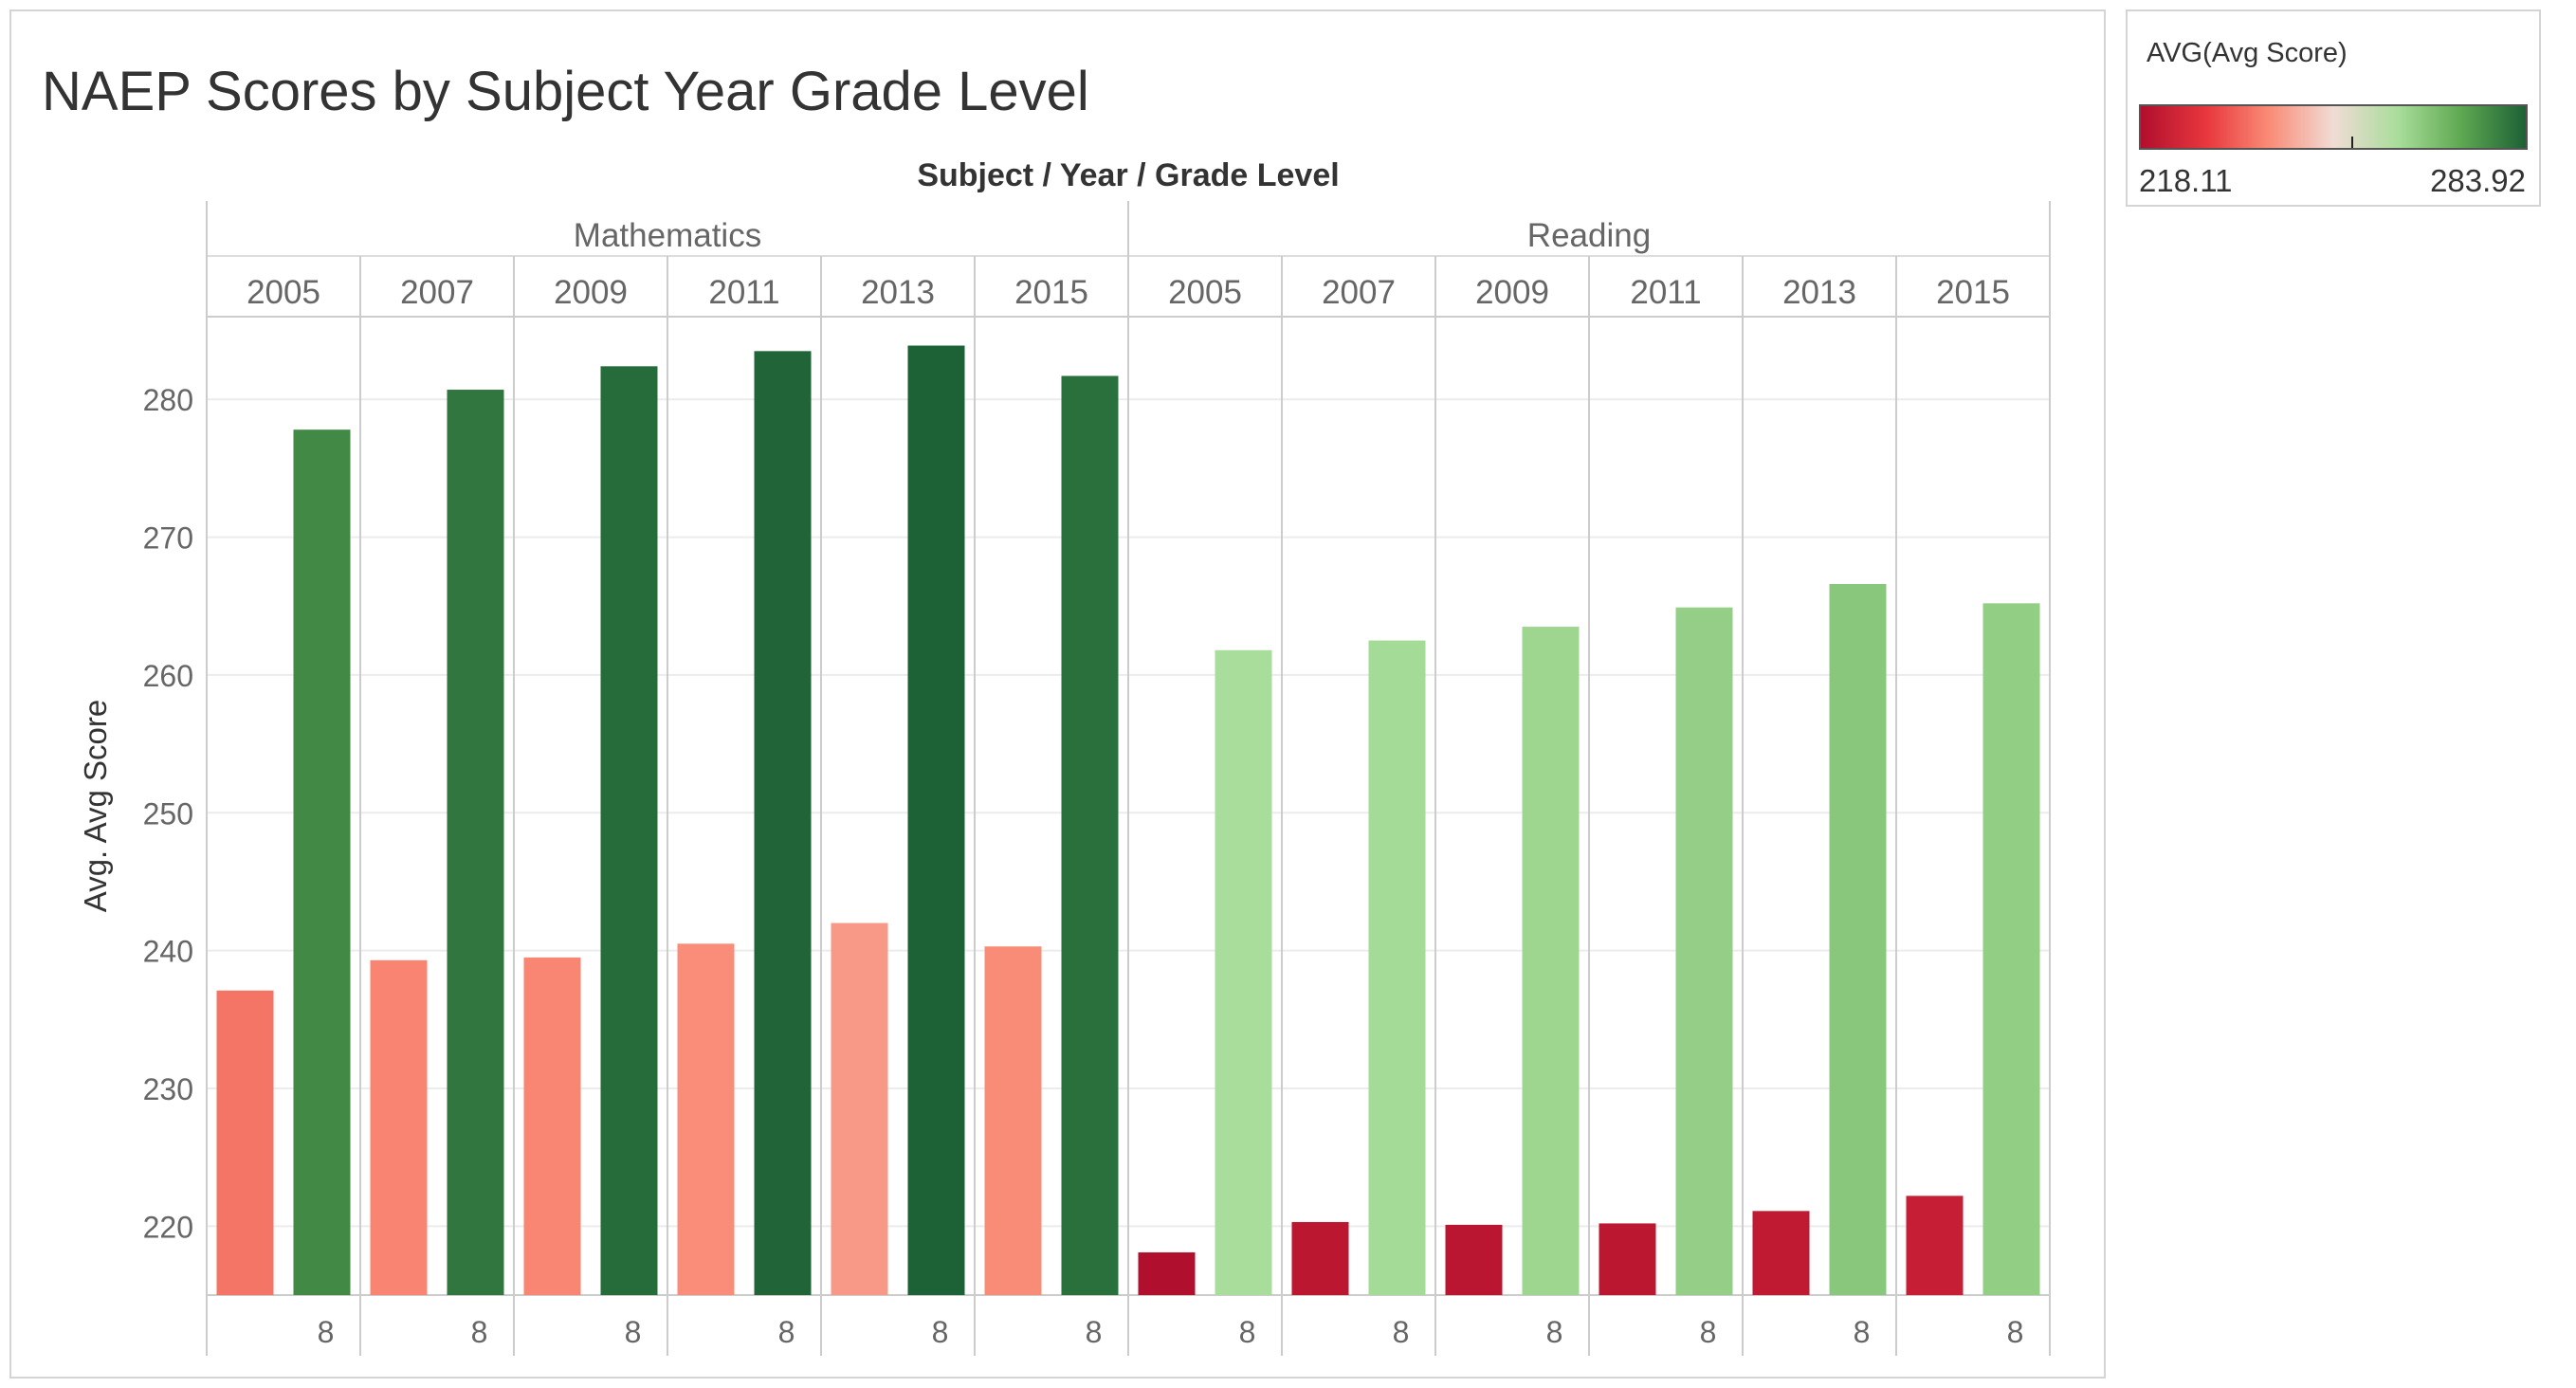 The height and width of the screenshot is (1388, 2576). What do you see at coordinates (2352, 143) in the screenshot?
I see `legend-center-tick` at bounding box center [2352, 143].